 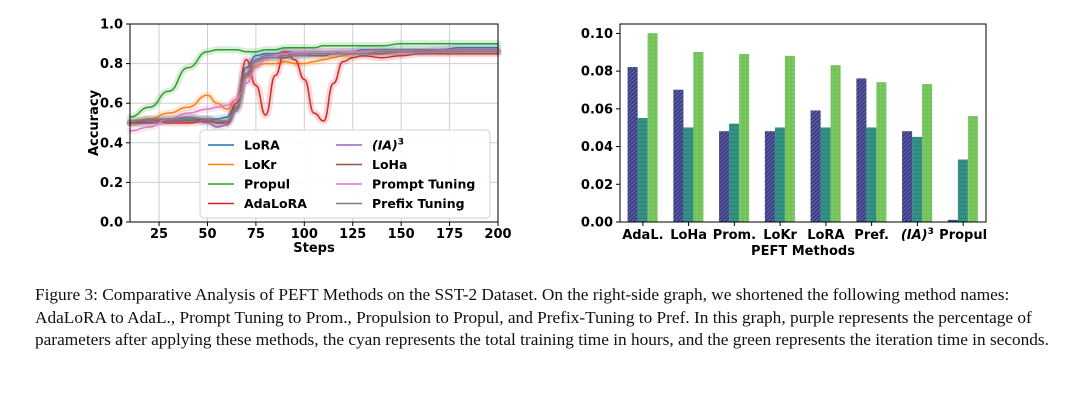 What do you see at coordinates (304, 234) in the screenshot?
I see `x-tick-label: 100` at bounding box center [304, 234].